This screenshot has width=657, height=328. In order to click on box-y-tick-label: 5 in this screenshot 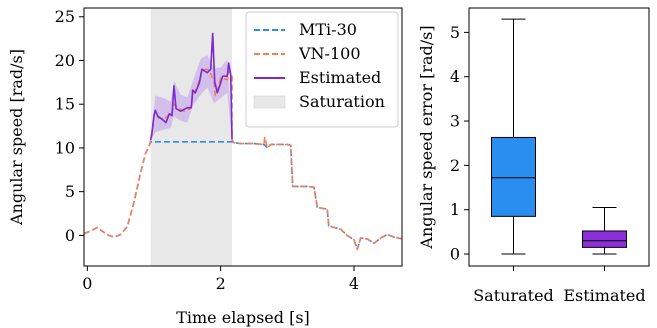, I will do `click(455, 32)`.